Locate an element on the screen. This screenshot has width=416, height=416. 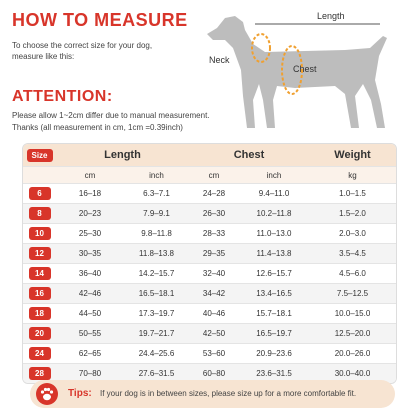
table-cell: 16.5–19.7 is located at coordinates (274, 333).